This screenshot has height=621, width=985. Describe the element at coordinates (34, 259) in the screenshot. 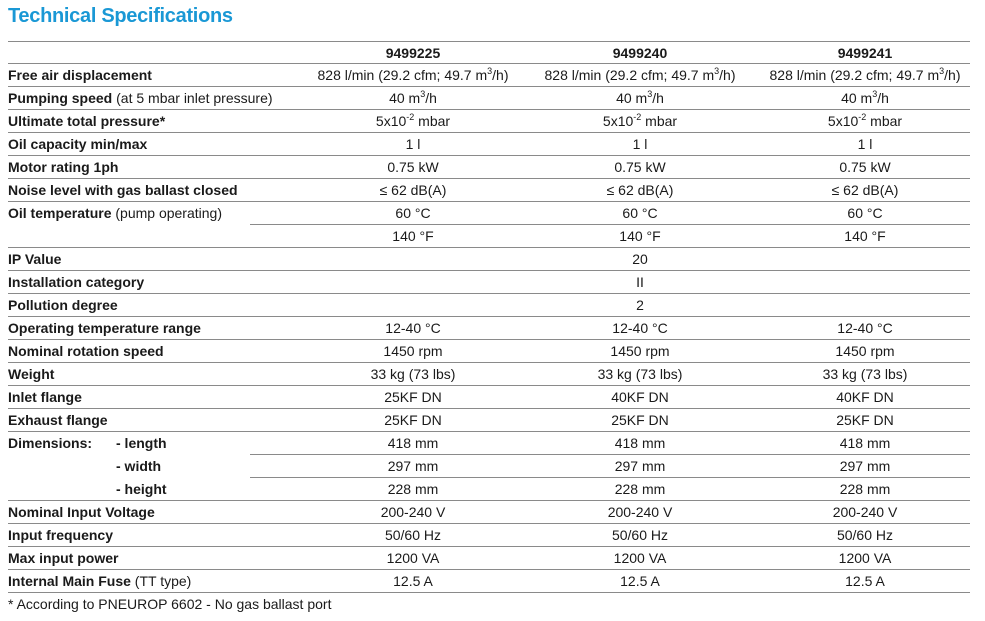

I see `row-label: IP Value` at that location.